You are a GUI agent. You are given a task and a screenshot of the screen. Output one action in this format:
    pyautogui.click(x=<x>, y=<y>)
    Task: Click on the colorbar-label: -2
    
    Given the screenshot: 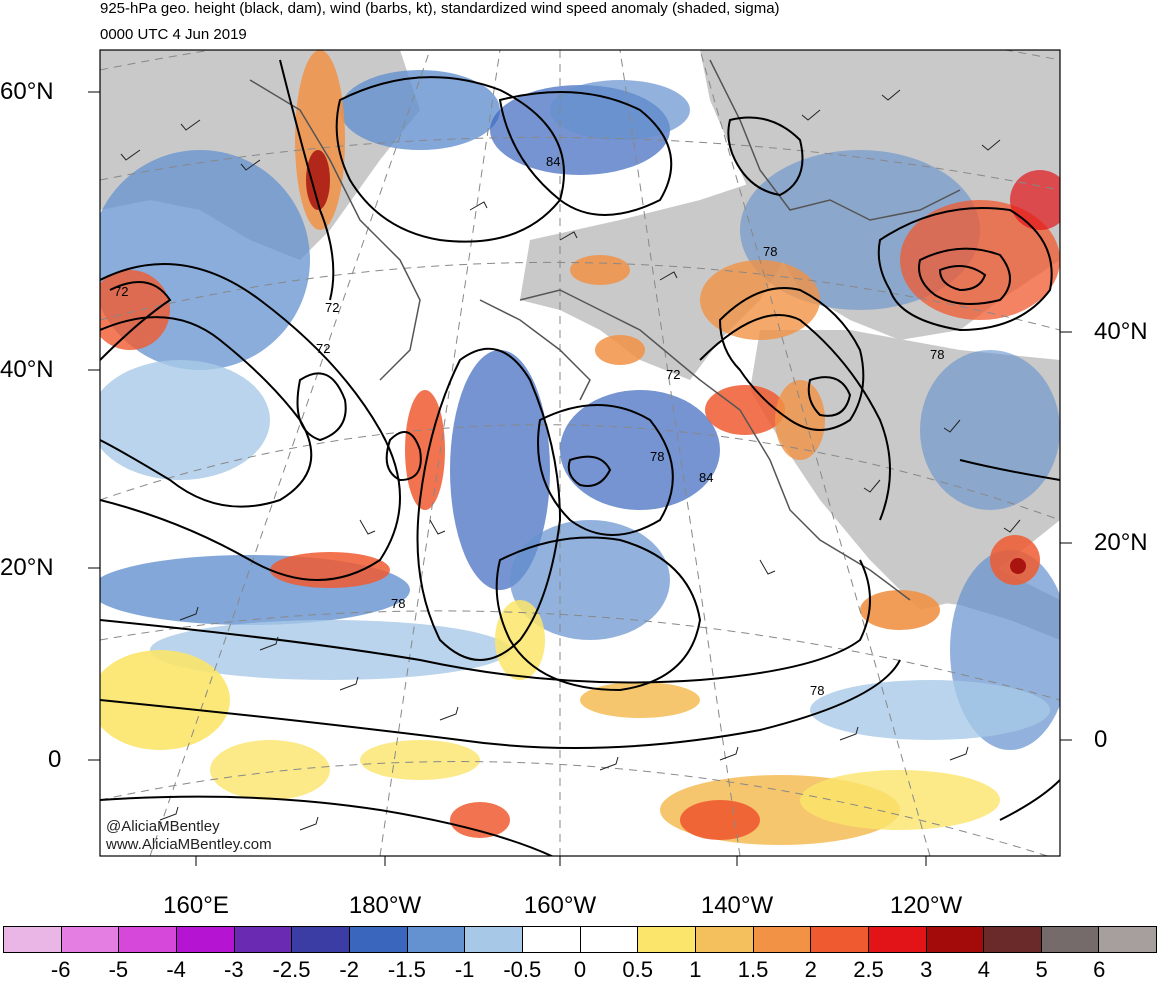 What is the action you would take?
    pyautogui.click(x=349, y=969)
    